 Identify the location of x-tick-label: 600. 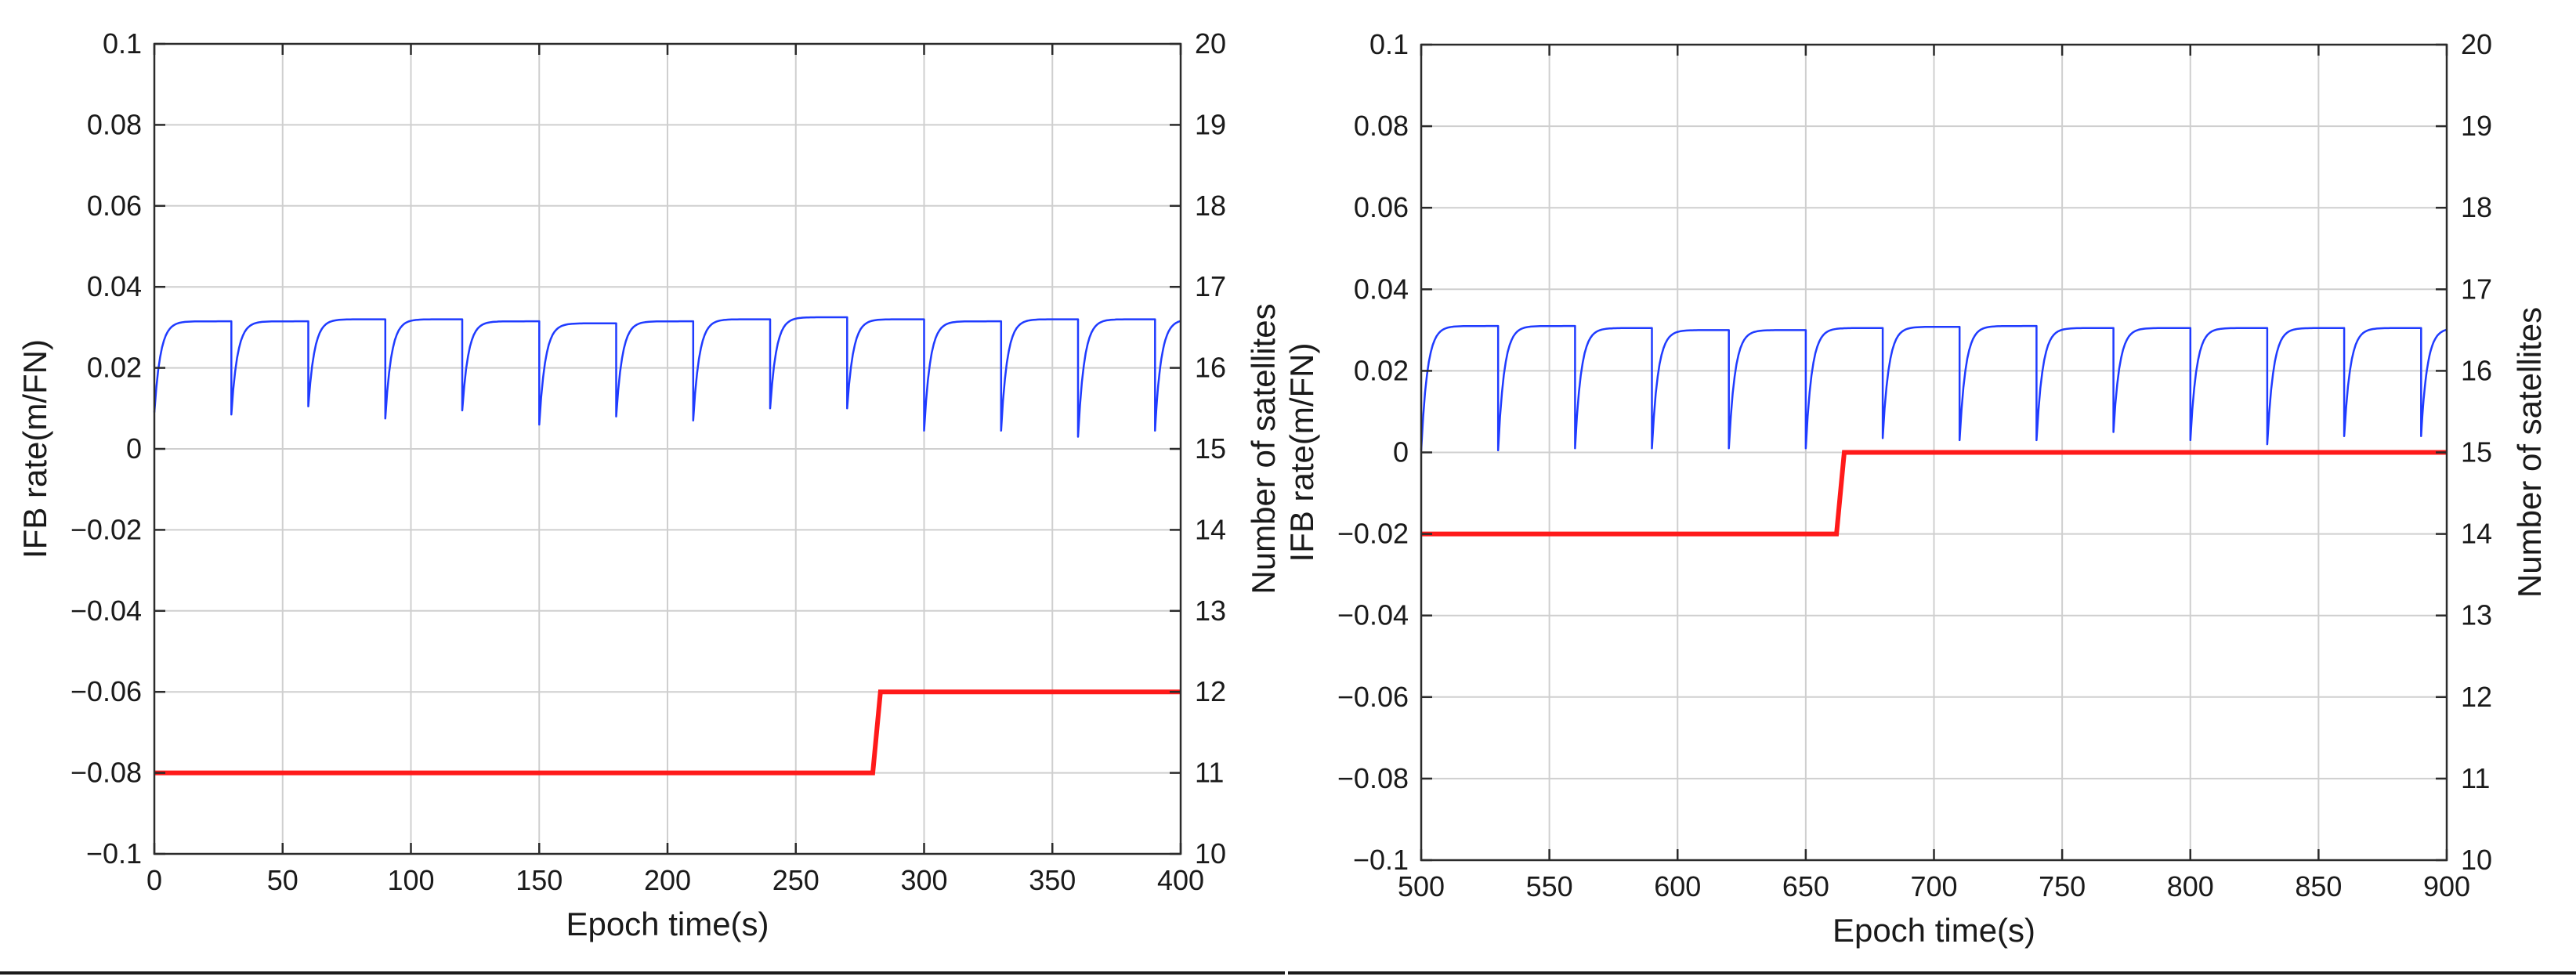
(1677, 886).